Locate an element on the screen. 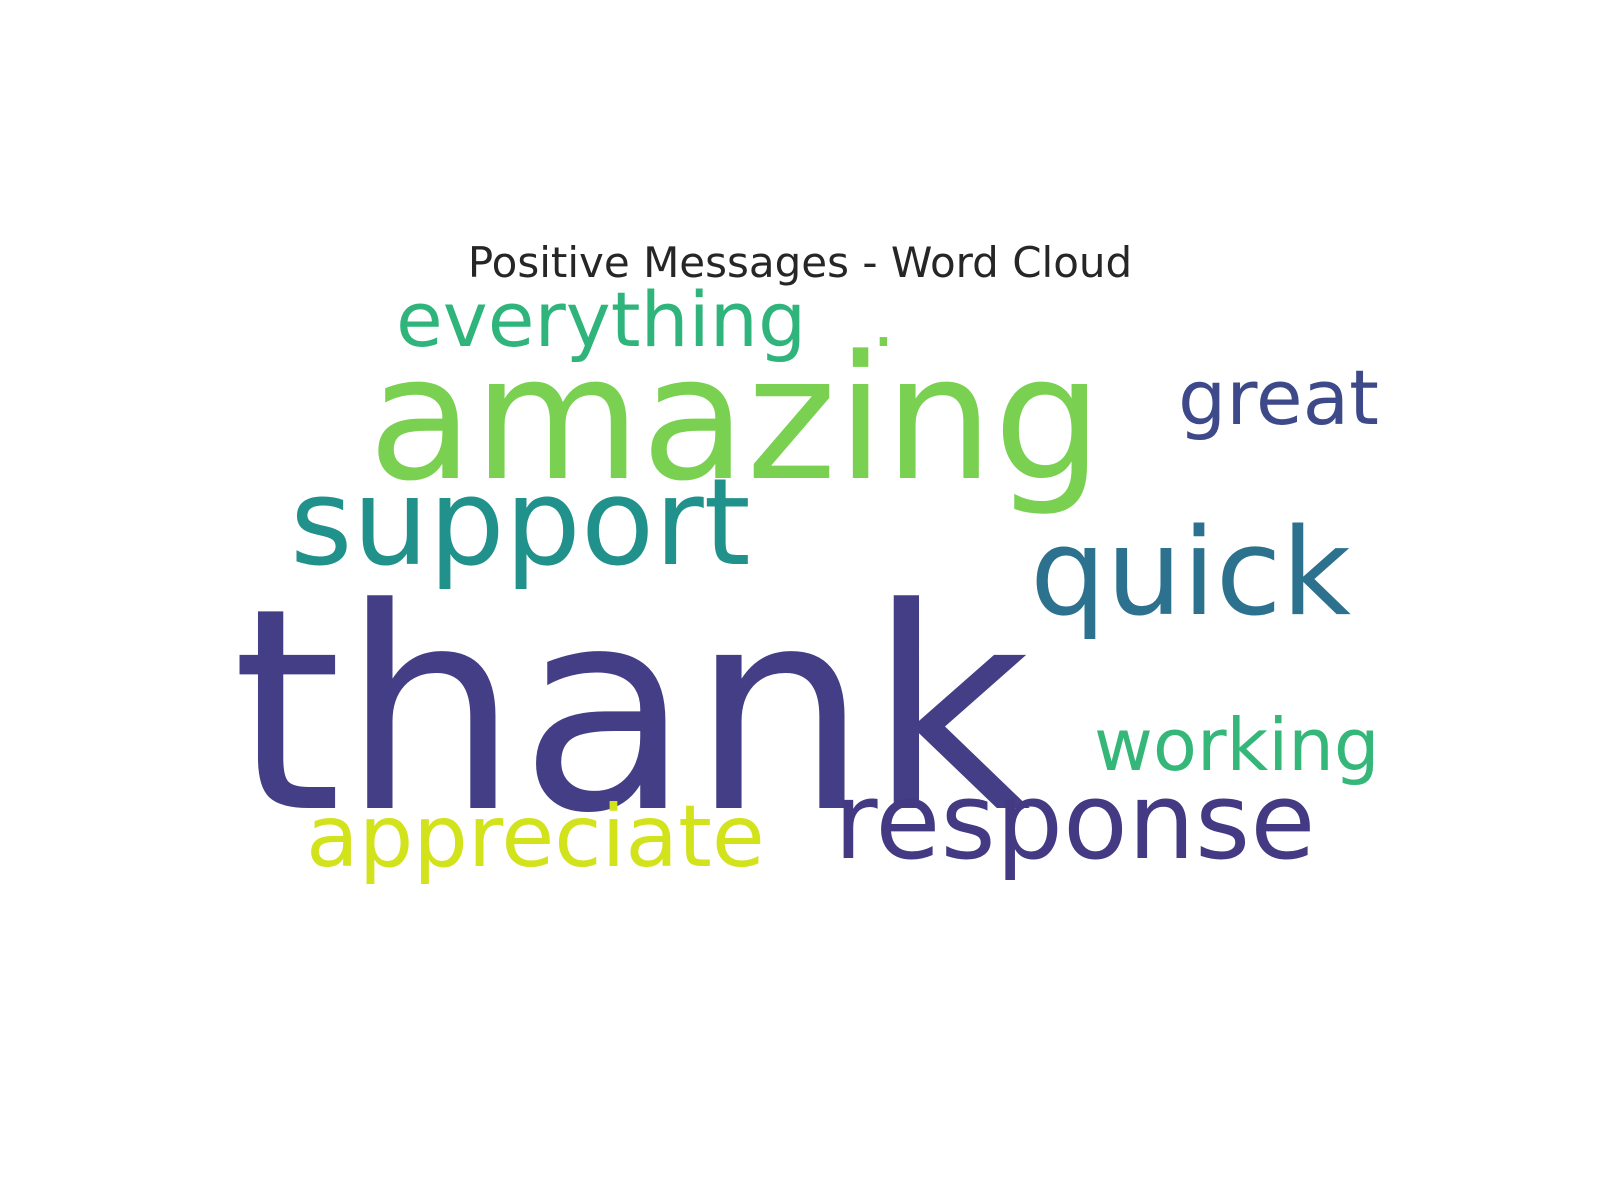  word-support: support is located at coordinates (520, 523).